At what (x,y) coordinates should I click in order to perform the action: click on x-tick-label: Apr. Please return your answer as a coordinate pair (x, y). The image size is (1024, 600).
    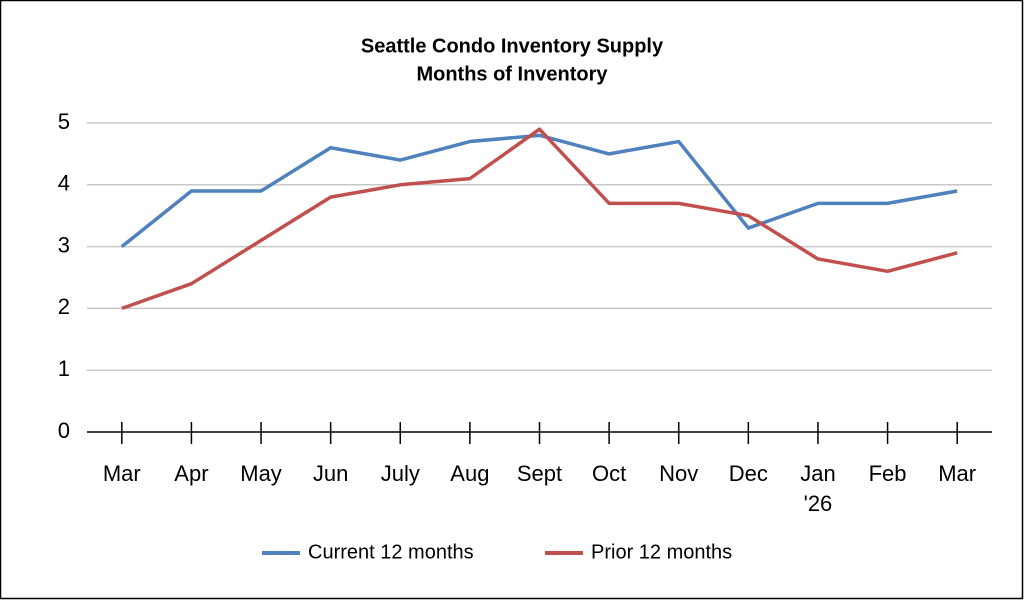
    Looking at the image, I should click on (191, 473).